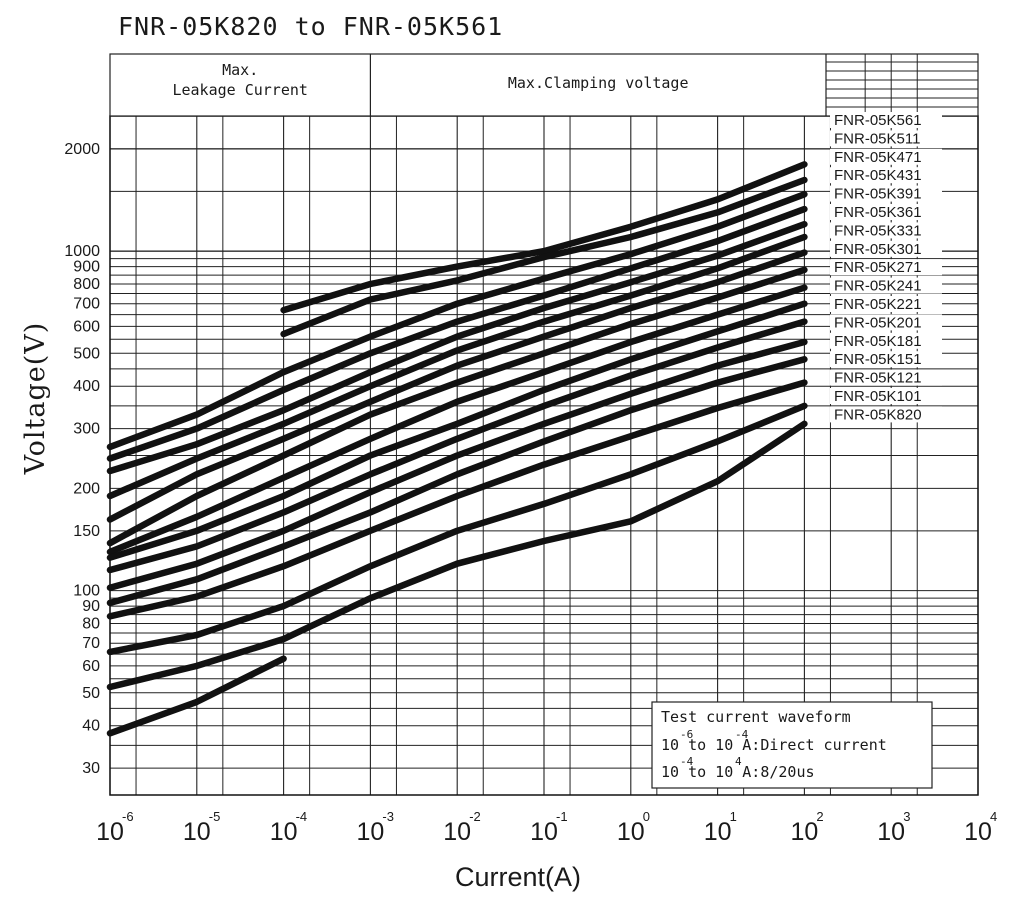 This screenshot has height=909, width=1017. Describe the element at coordinates (91, 666) in the screenshot. I see `y-tick-label: 60` at that location.